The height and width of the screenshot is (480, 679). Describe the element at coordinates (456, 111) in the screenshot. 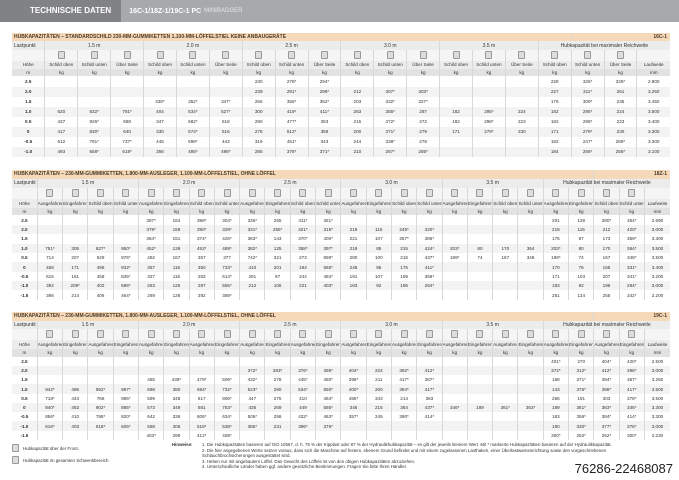

I see `cell: 182` at that location.